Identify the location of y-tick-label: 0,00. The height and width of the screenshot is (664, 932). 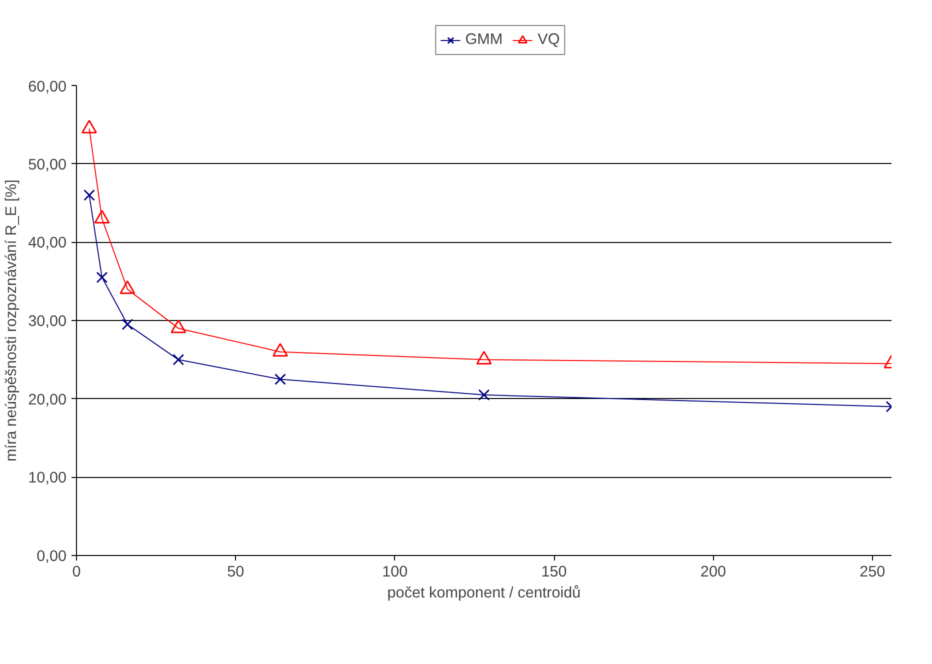
(51, 556).